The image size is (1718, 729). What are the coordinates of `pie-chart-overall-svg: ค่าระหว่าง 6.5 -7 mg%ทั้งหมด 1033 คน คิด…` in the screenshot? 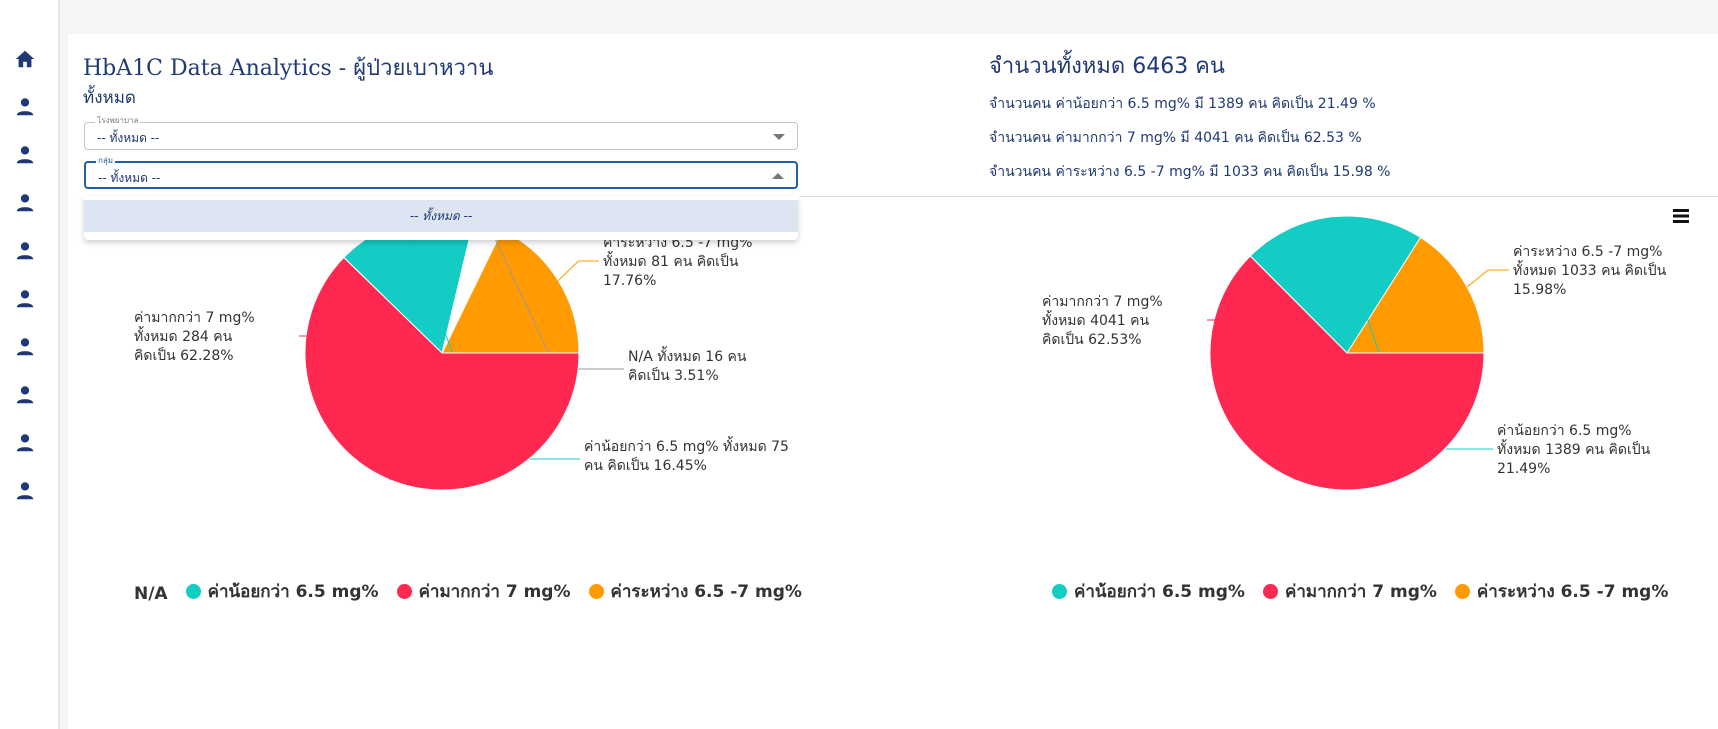 It's located at (1354, 353).